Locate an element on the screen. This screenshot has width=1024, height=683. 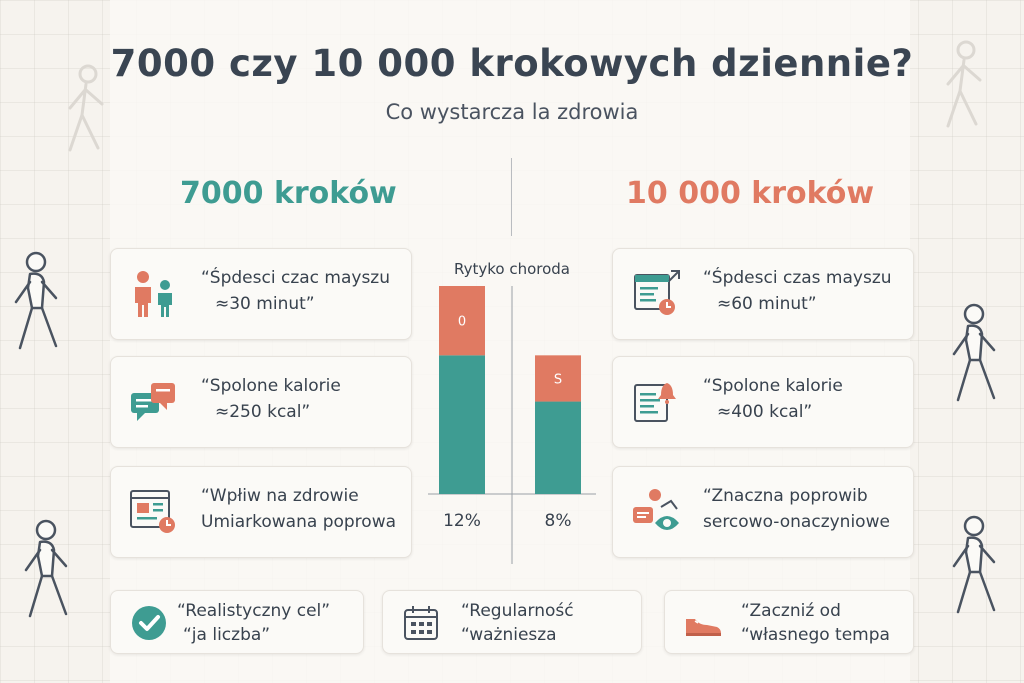
bottom-card-goal: “Realistyczny cel” “ja liczba” is located at coordinates (237, 622).